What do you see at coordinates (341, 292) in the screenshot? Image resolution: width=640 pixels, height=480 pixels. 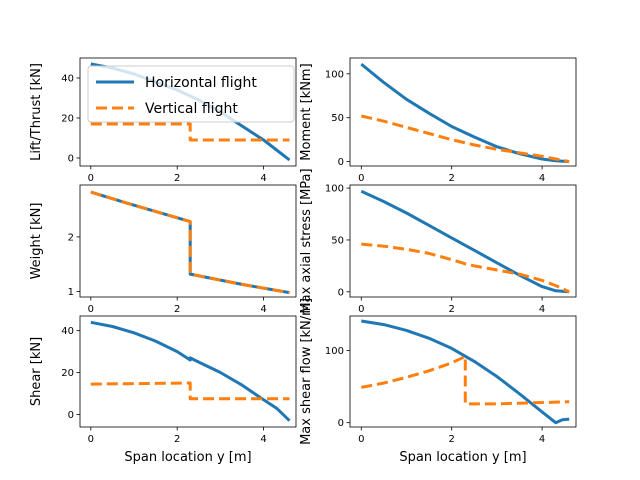 I see `stress-ytick-label: 0` at bounding box center [341, 292].